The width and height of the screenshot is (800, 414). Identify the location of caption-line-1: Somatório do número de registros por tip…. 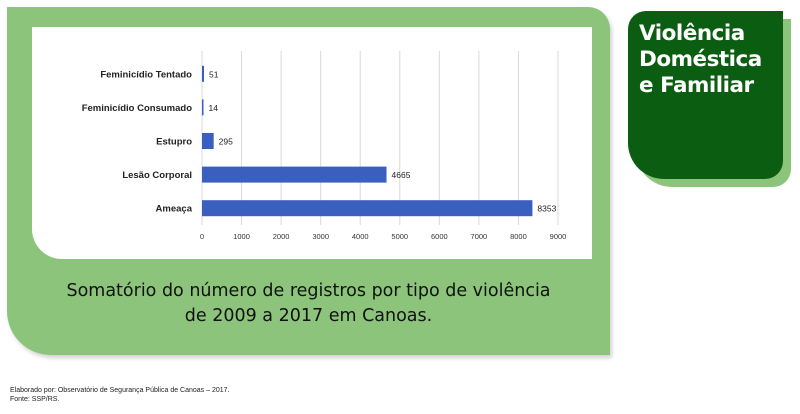
(308, 291).